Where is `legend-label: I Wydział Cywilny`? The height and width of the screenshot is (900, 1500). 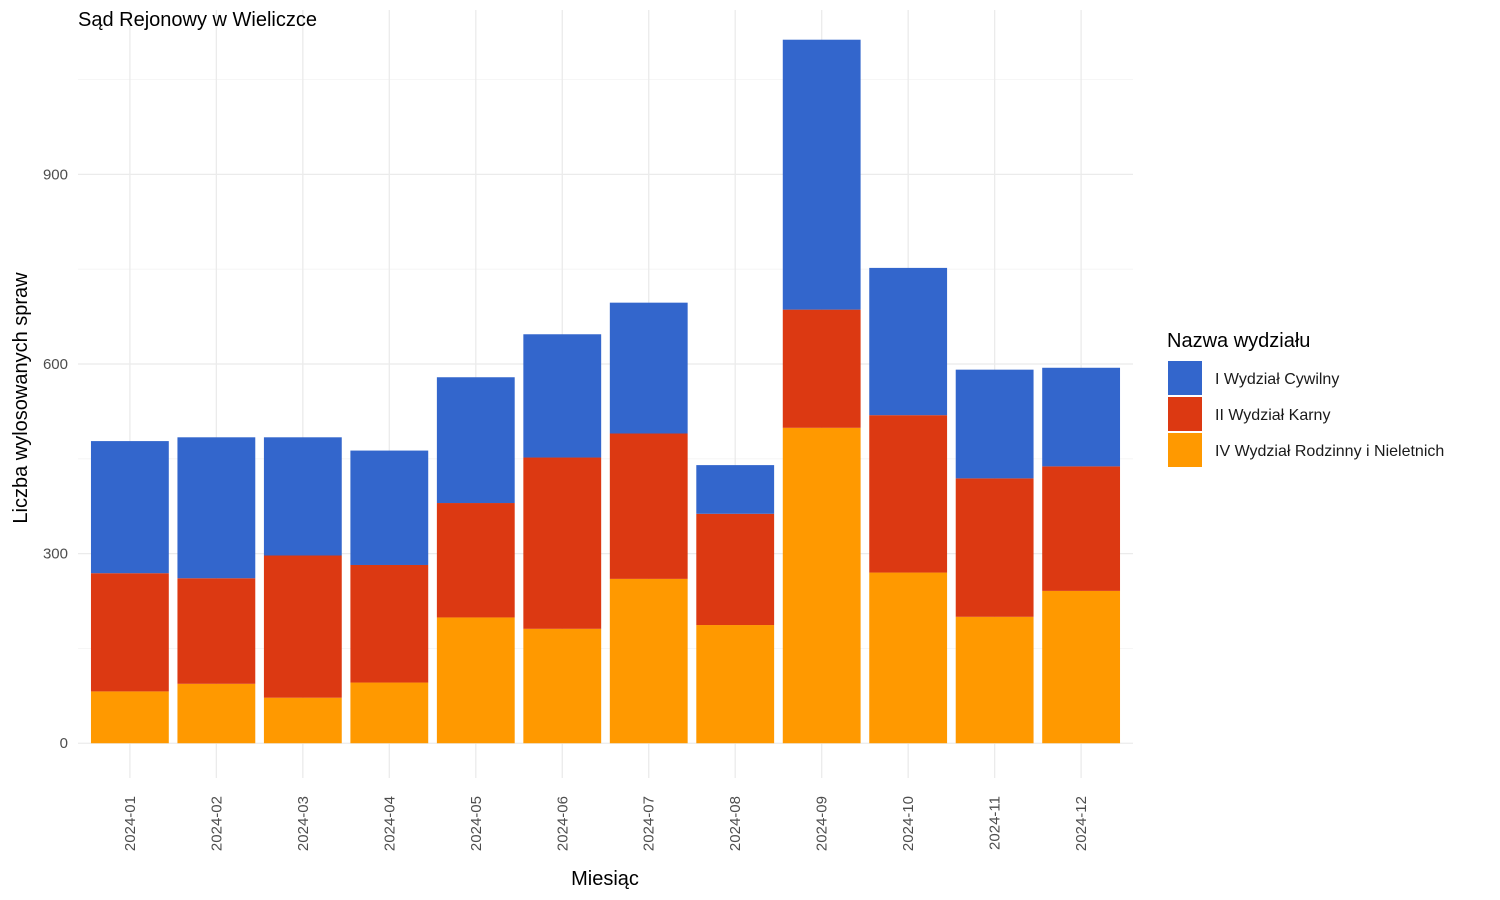
legend-label: I Wydział Cywilny is located at coordinates (1277, 379).